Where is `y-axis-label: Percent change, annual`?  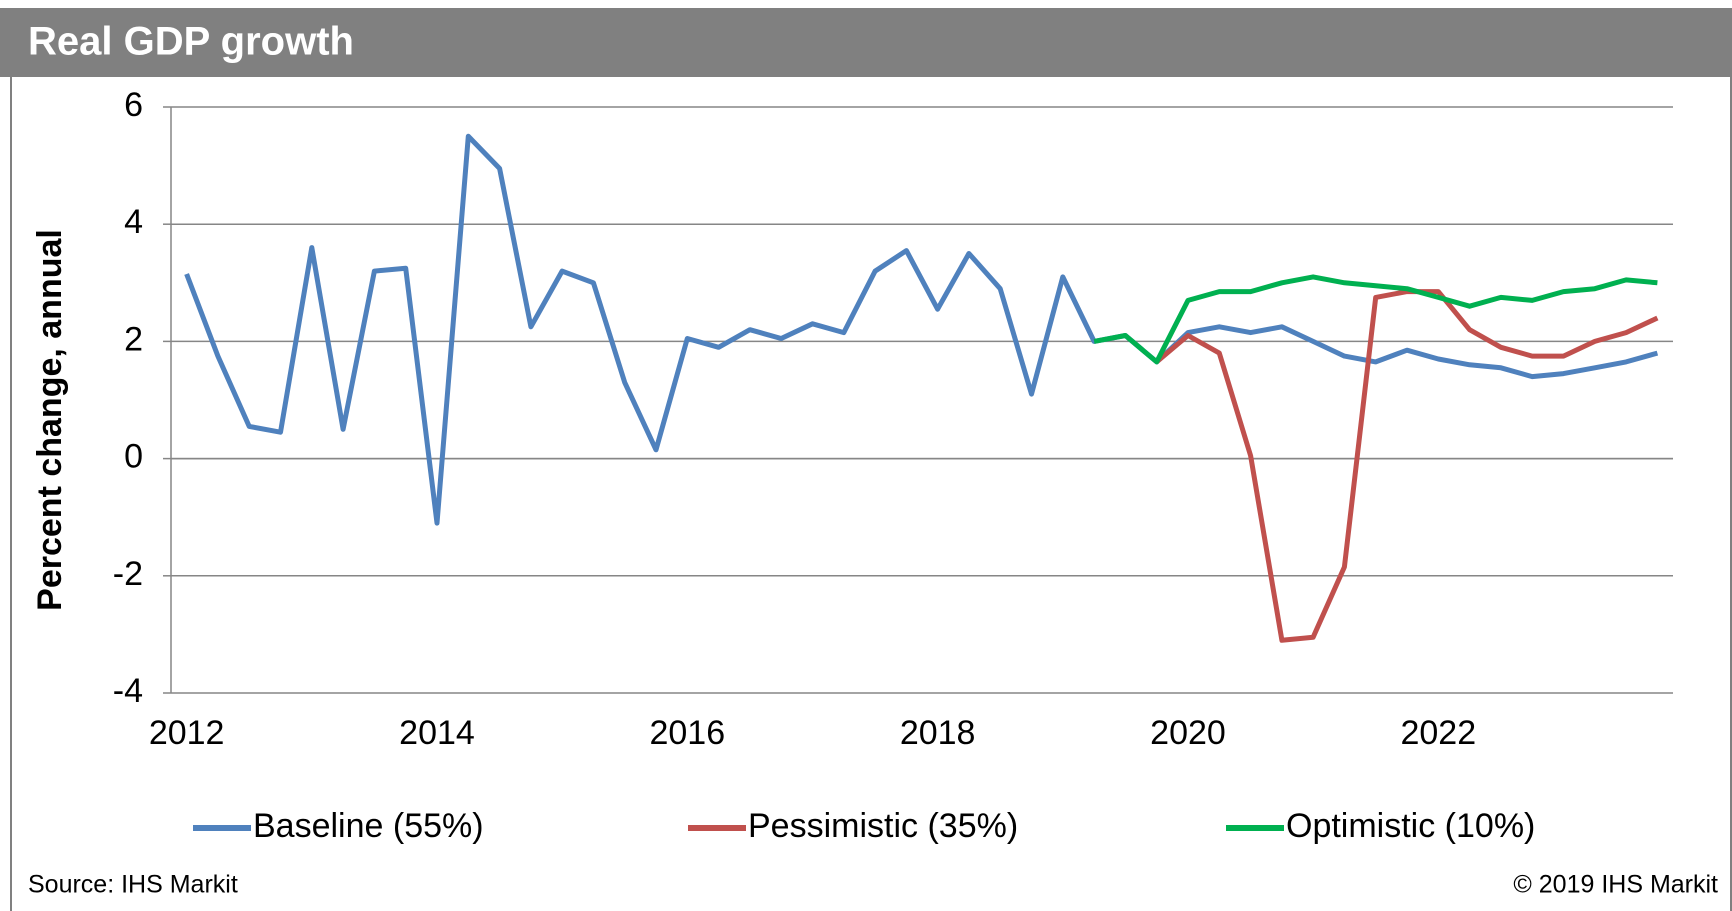
y-axis-label: Percent change, annual is located at coordinates (50, 420).